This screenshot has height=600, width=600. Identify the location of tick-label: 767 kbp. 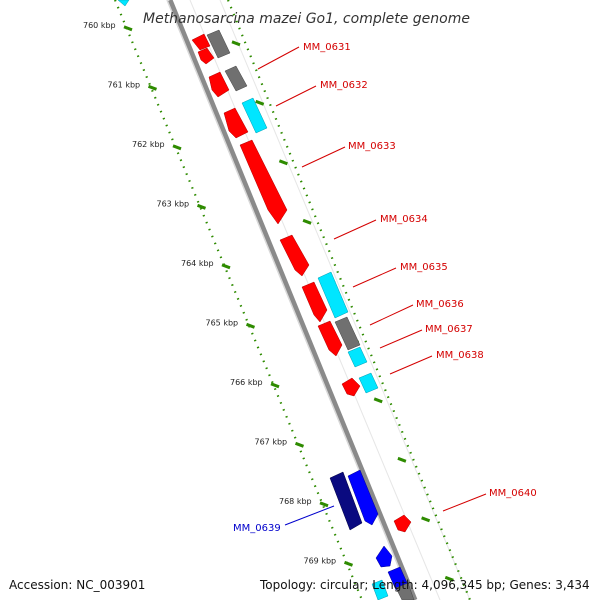
(271, 442).